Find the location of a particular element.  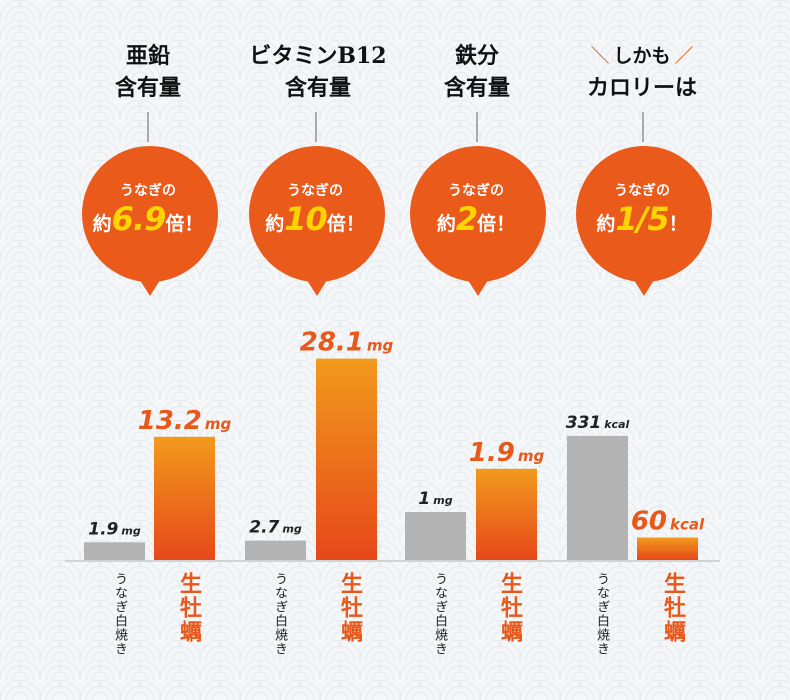

header-zinc-line1: 亜鉛 is located at coordinates (147, 56).